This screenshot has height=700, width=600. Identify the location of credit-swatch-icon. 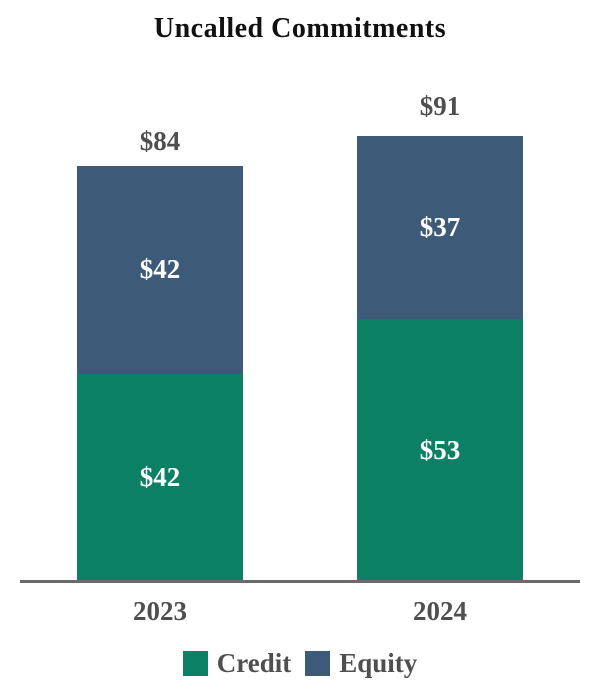
(195, 663).